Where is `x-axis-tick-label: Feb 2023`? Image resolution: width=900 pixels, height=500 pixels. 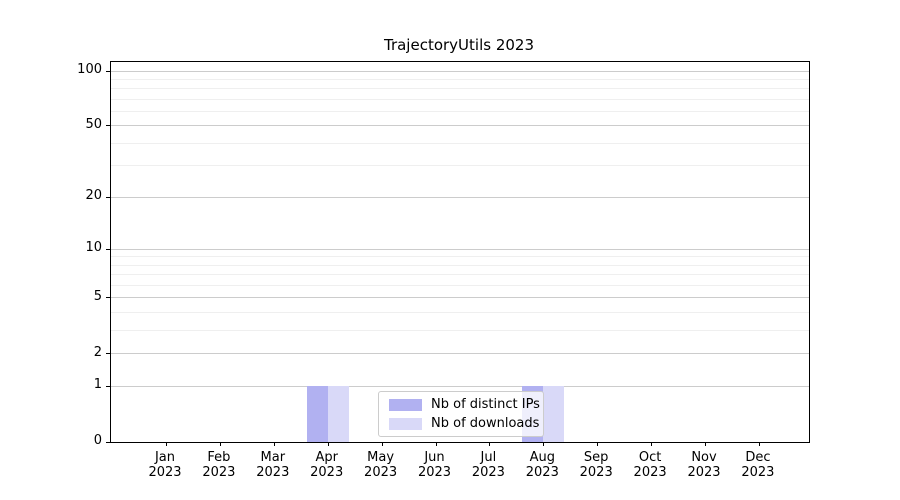 x-axis-tick-label: Feb 2023 is located at coordinates (219, 465).